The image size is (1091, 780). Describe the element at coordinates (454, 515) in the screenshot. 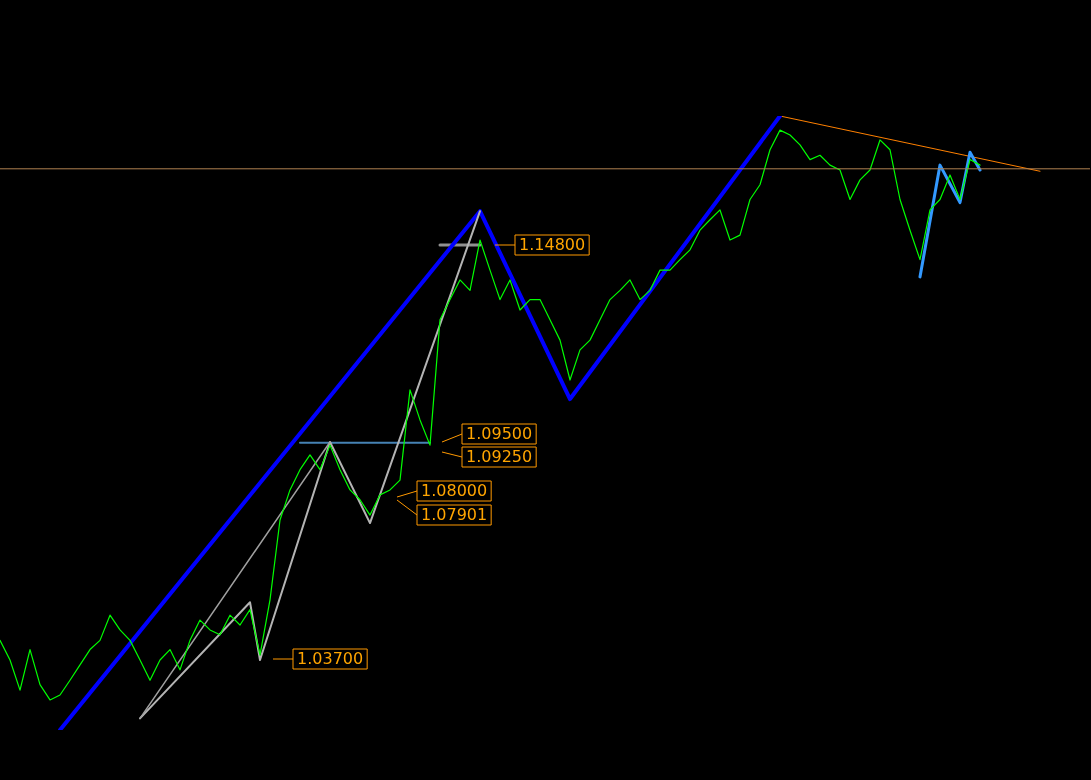

I see `annotation: 1.07901` at that location.